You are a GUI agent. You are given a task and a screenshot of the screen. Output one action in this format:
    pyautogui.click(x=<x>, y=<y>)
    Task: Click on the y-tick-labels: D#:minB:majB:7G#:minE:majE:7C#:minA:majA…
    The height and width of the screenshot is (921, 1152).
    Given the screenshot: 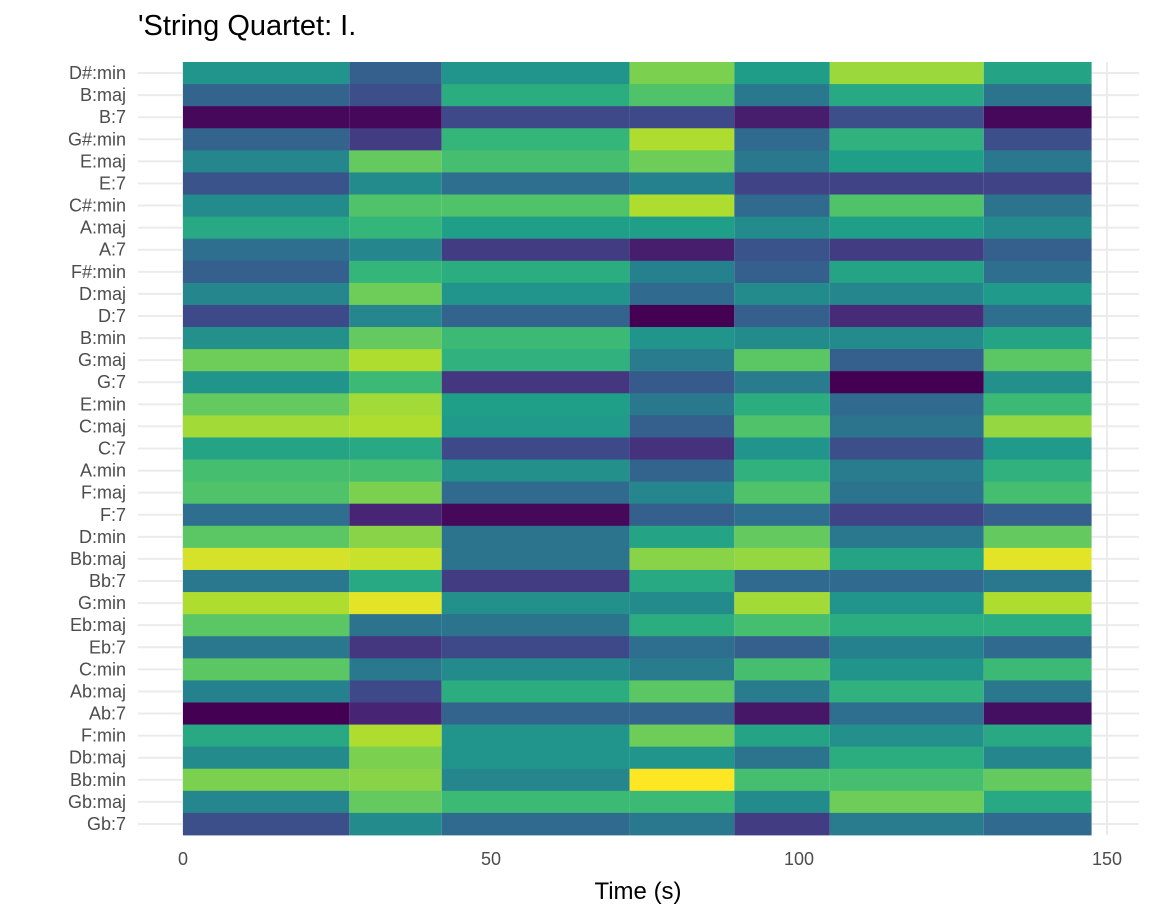 What is the action you would take?
    pyautogui.click(x=97, y=448)
    